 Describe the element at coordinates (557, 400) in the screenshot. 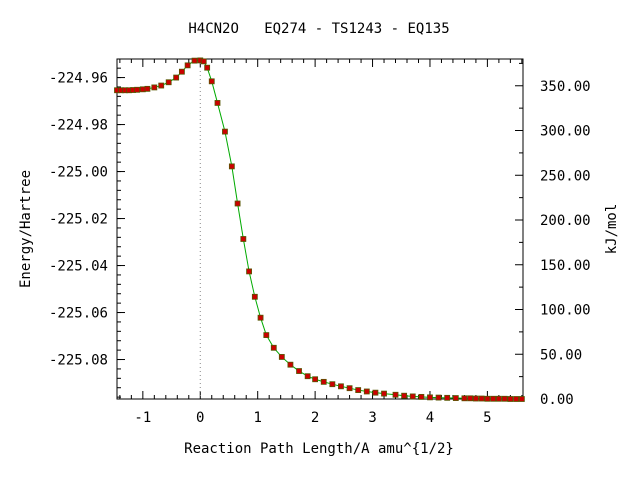

I see `y2-tick-label: 0.00` at that location.